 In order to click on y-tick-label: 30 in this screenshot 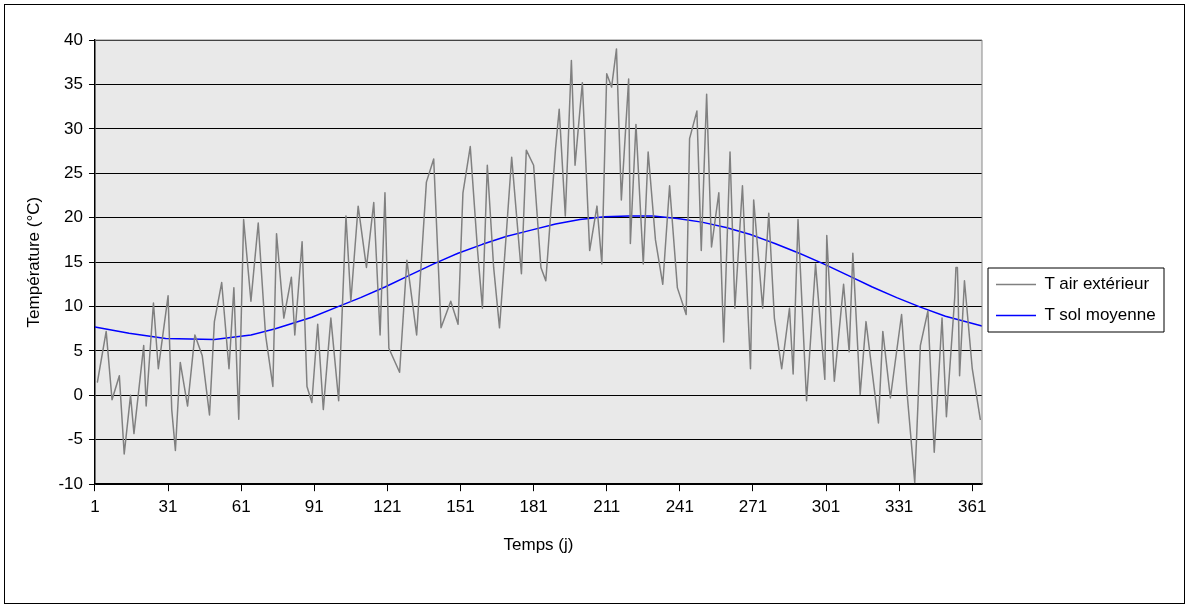, I will do `click(73, 128)`.